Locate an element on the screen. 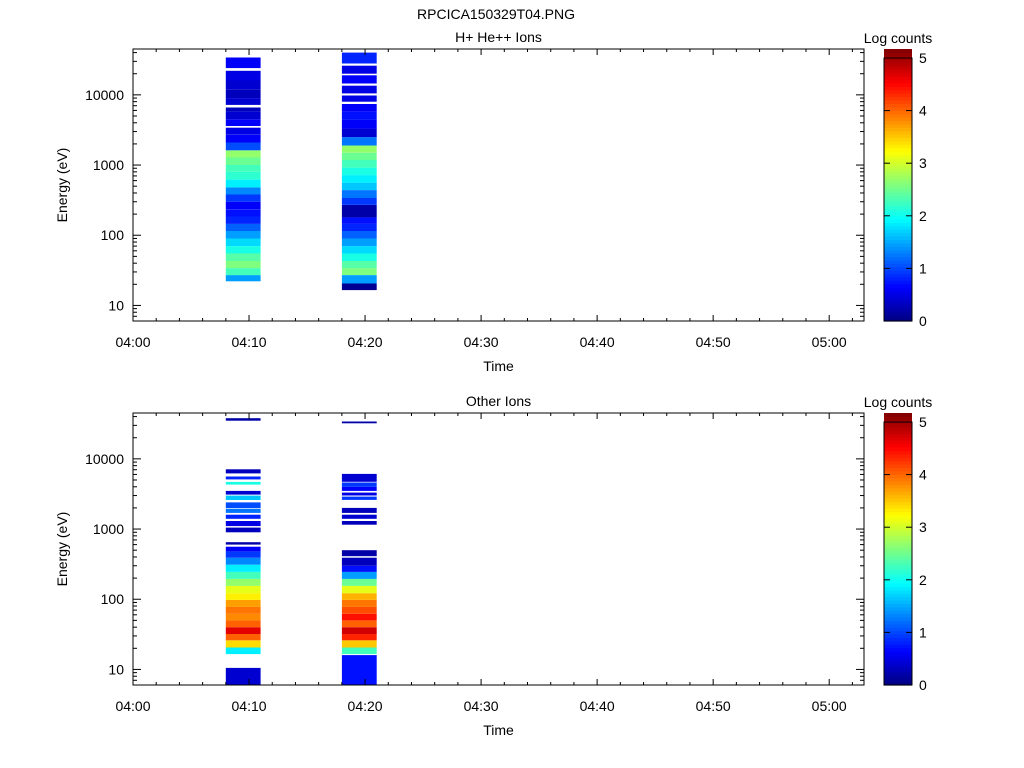 The height and width of the screenshot is (768, 1024). x-axis-label: Time is located at coordinates (498, 730).